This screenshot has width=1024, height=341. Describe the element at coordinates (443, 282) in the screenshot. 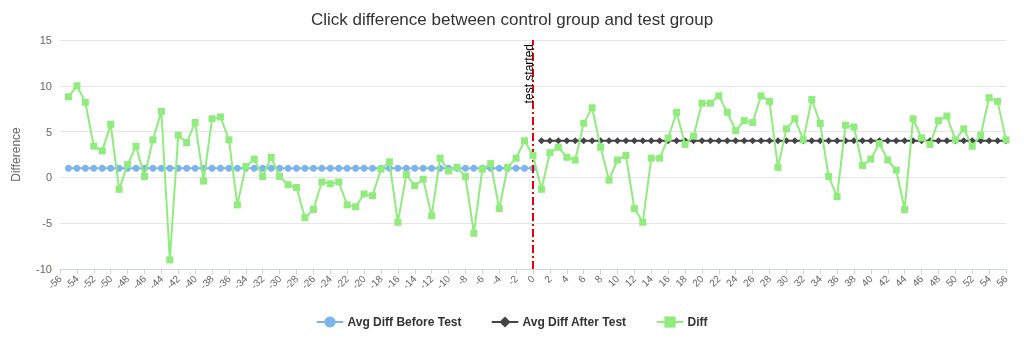

I see `x-tick-label: -10` at that location.